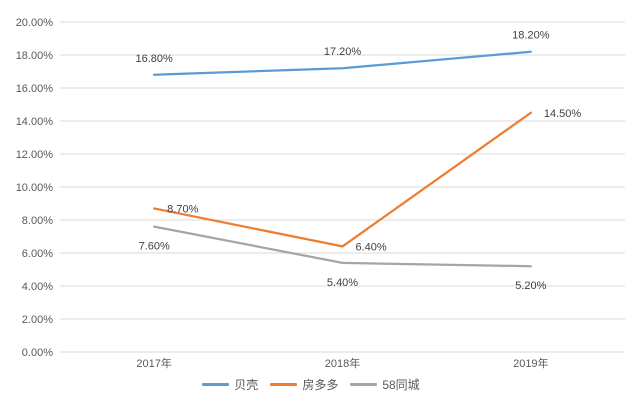 The height and width of the screenshot is (408, 640). What do you see at coordinates (530, 286) in the screenshot?
I see `data-label: 5.20%` at bounding box center [530, 286].